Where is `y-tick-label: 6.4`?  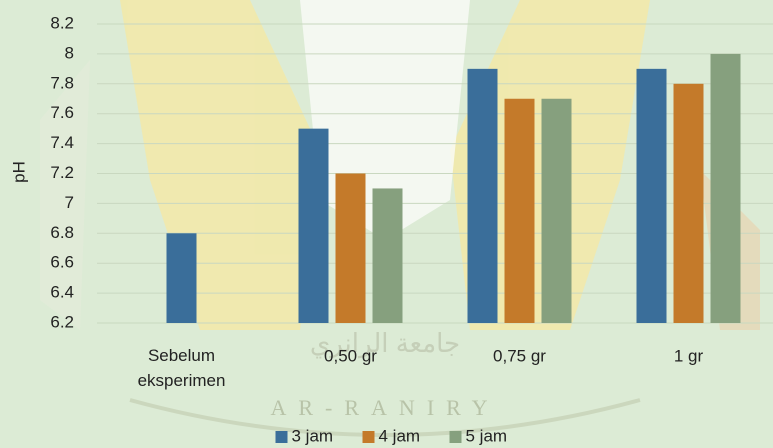
y-tick-label: 6.4 is located at coordinates (62, 292).